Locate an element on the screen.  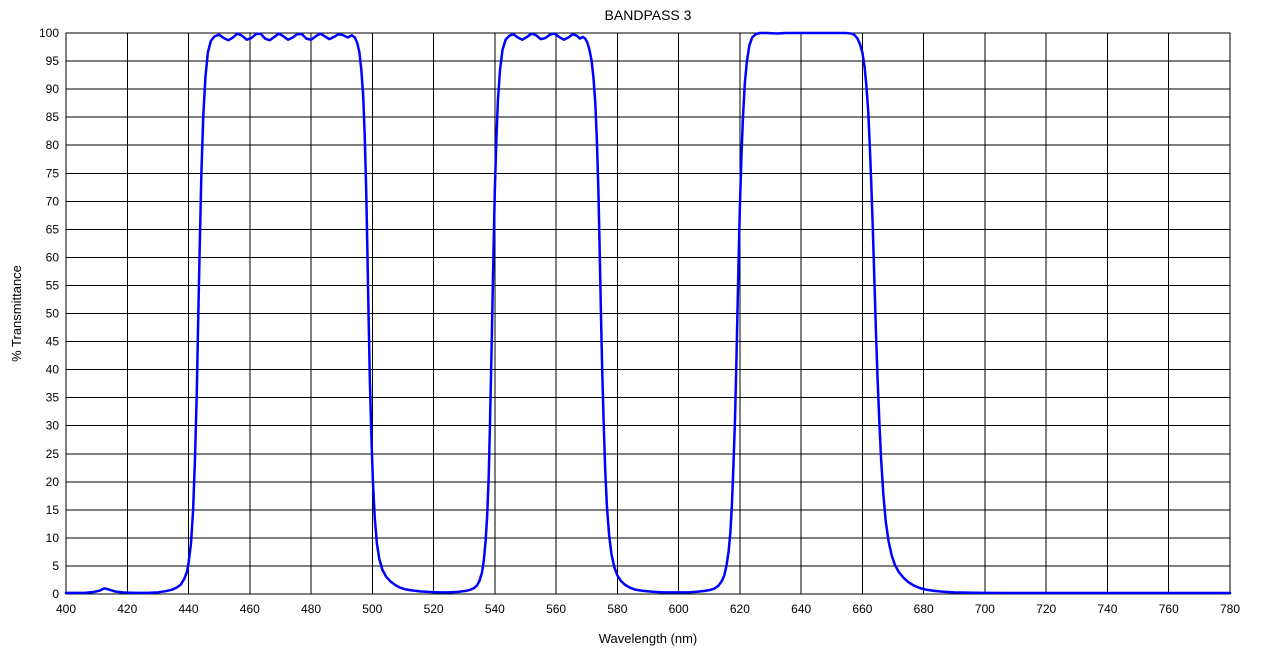
x-tick-label: 500 is located at coordinates (372, 609).